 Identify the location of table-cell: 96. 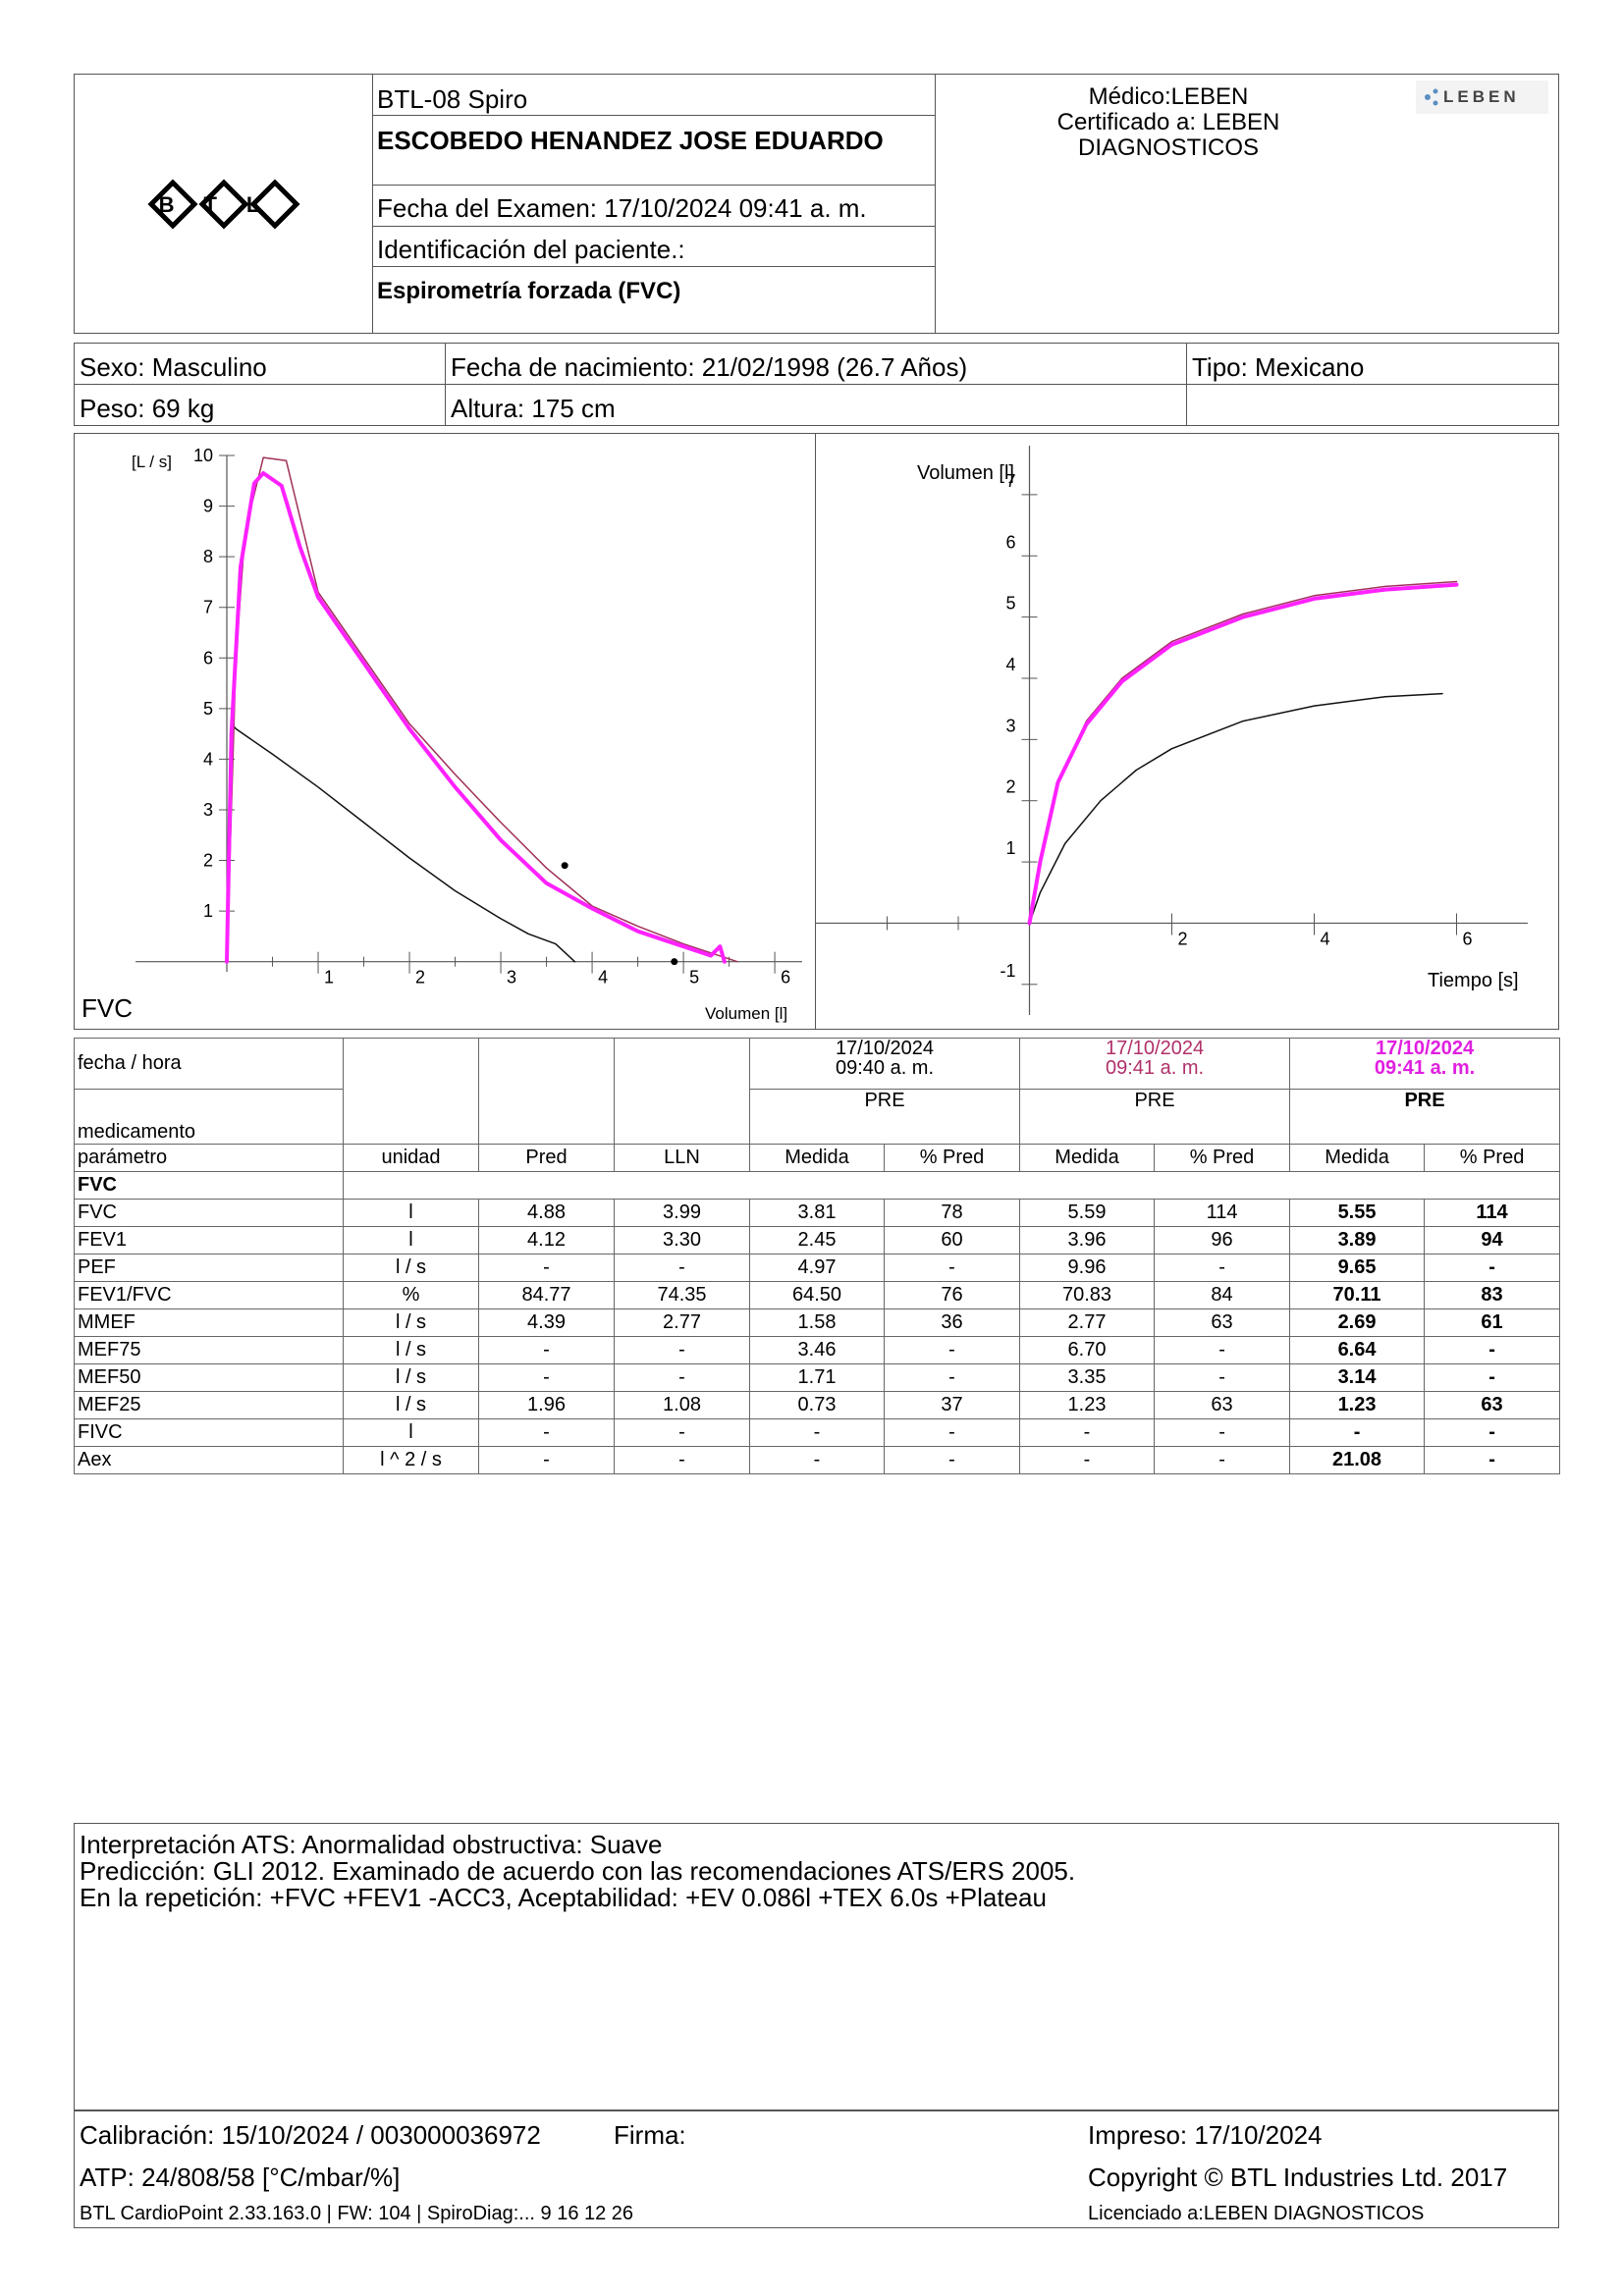
(1222, 1240).